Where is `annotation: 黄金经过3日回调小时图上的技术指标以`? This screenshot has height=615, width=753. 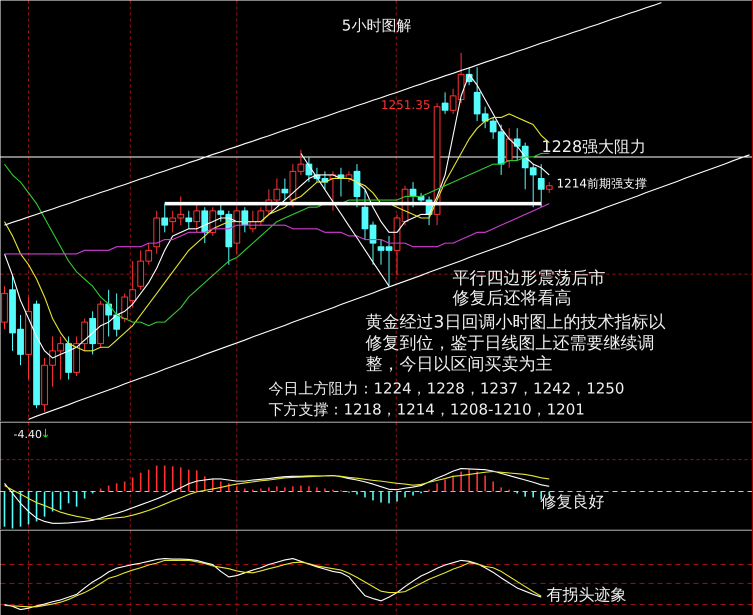 annotation: 黄金经过3日回调小时图上的技术指标以 is located at coordinates (516, 322).